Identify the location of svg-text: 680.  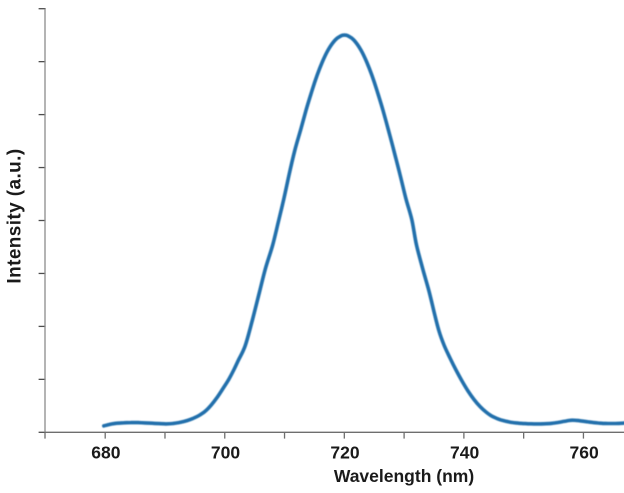
(105, 453).